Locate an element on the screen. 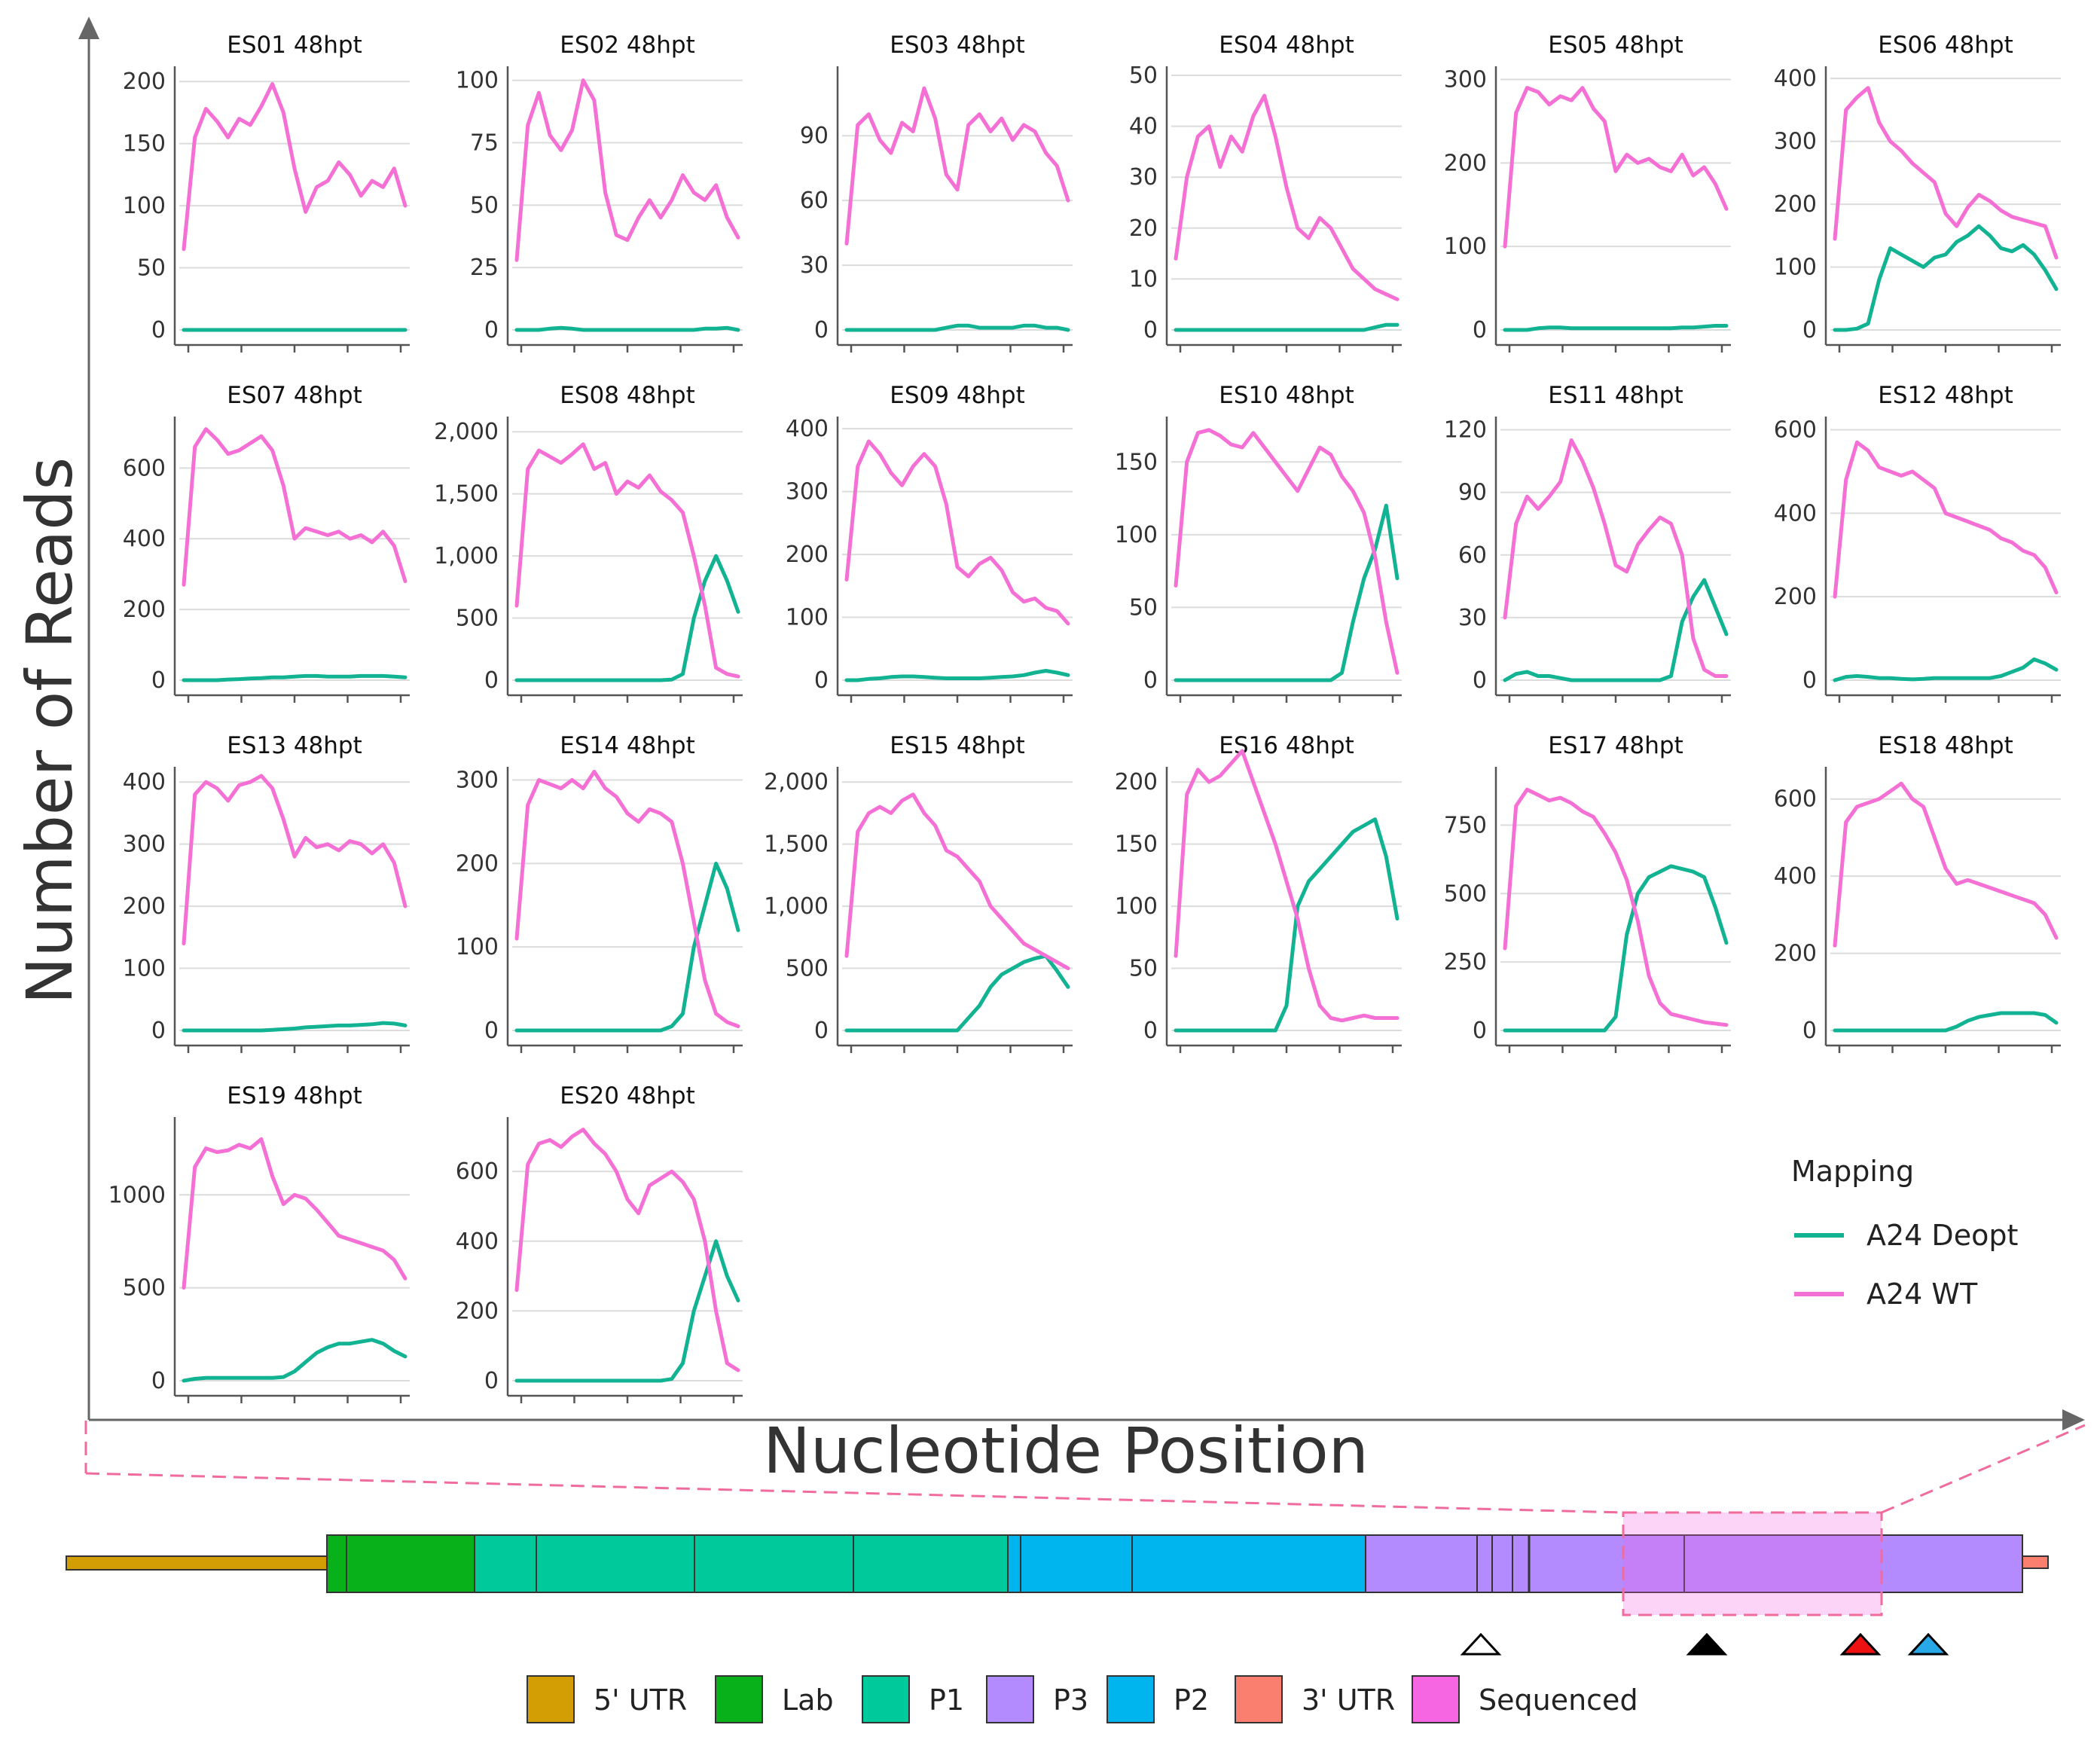 The image size is (2100, 1740). segment-lab is located at coordinates (401, 1563).